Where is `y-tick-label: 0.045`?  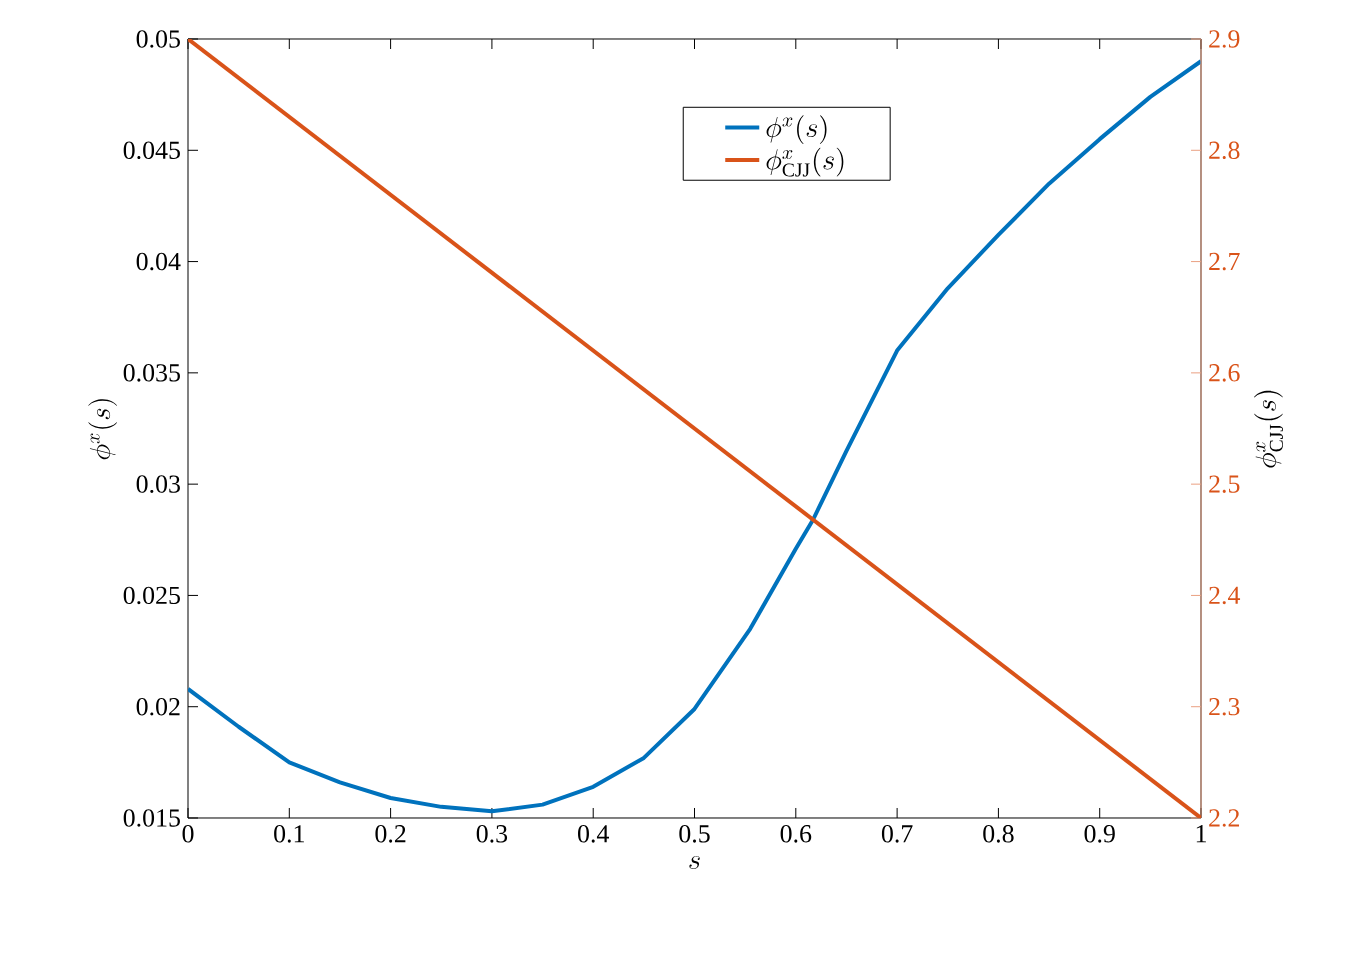 y-tick-label: 0.045 is located at coordinates (151, 150).